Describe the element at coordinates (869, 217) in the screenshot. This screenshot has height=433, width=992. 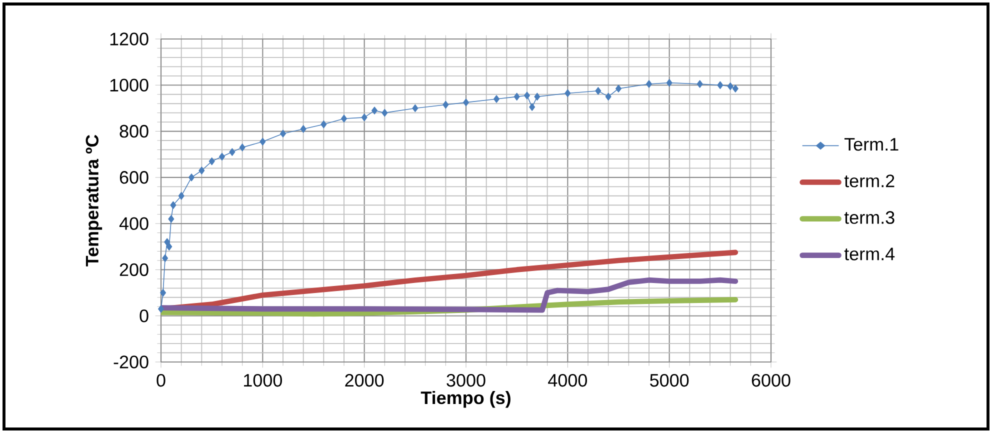
I see `legend-label: term.3` at that location.